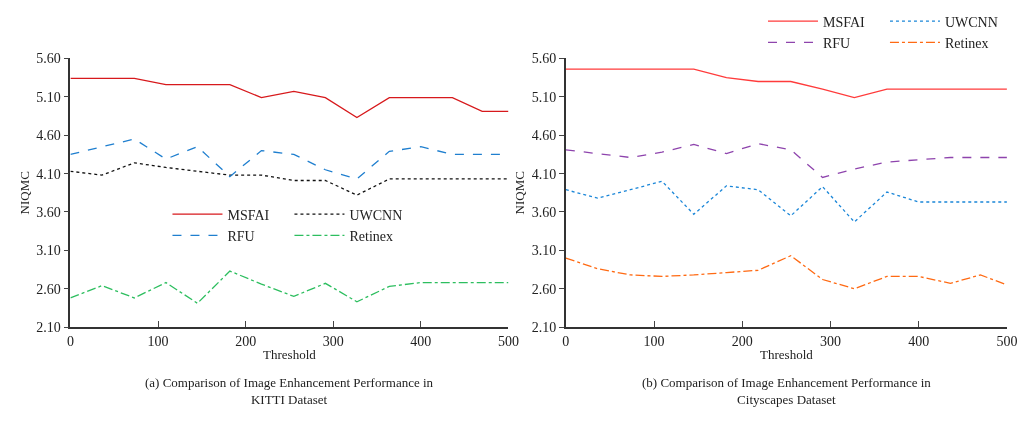  What do you see at coordinates (289, 391) in the screenshot?
I see `text: (a) Comparison of Image Enhancement Performance in KITTI Dataset` at bounding box center [289, 391].